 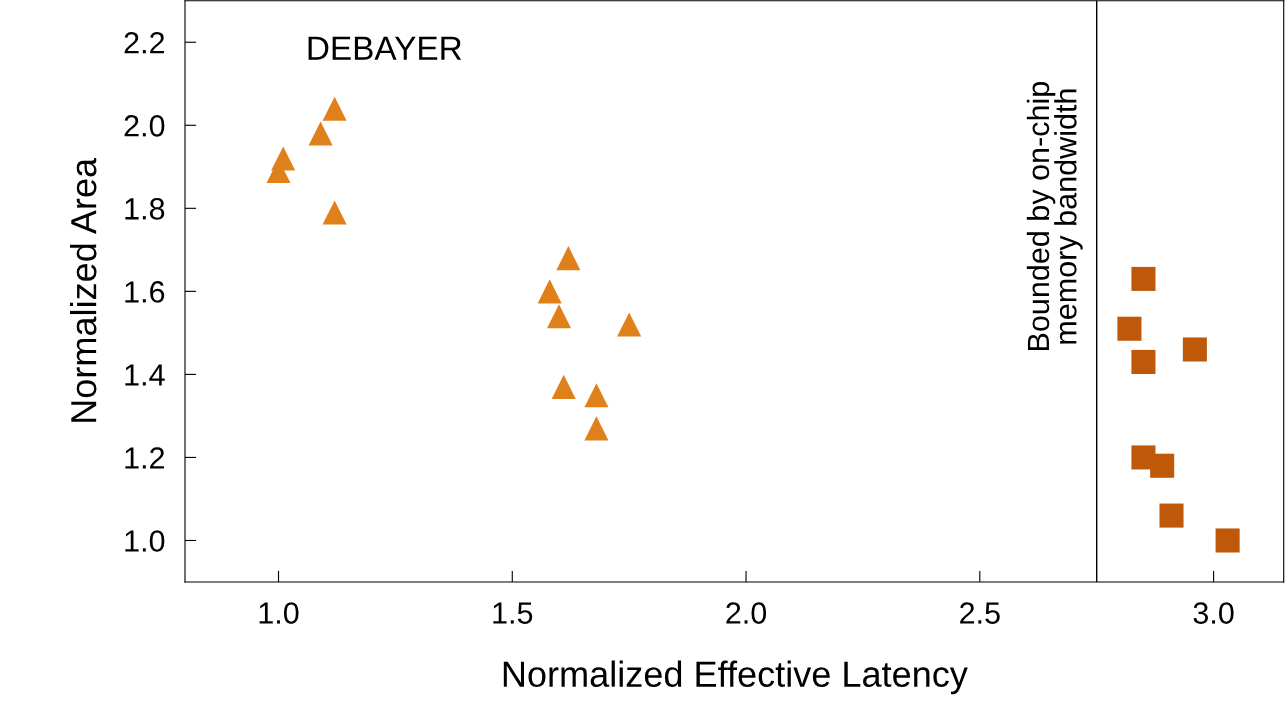 What do you see at coordinates (746, 613) in the screenshot?
I see `x-tick-label: 2.0` at bounding box center [746, 613].